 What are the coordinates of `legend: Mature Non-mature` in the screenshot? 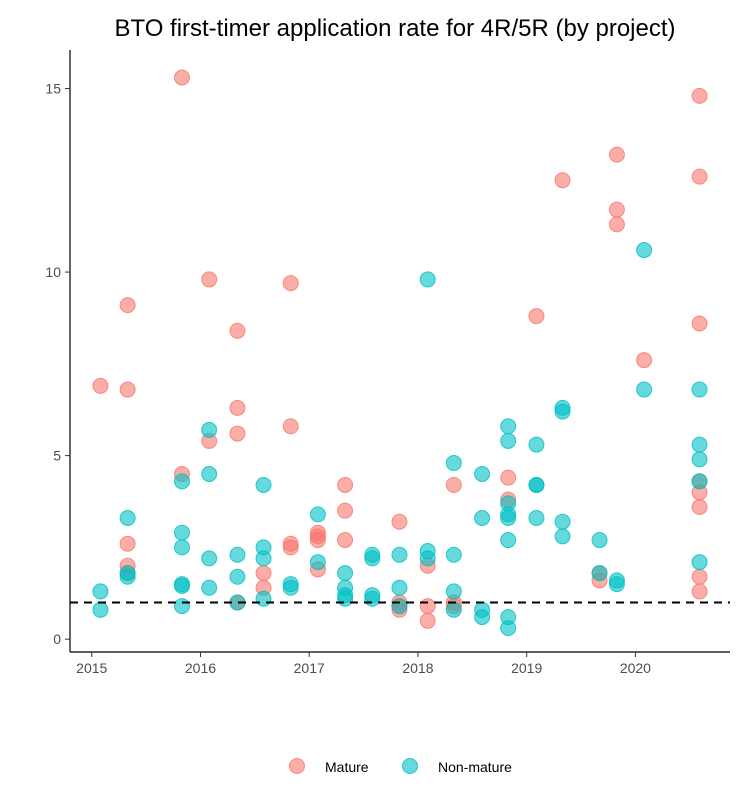 It's located at (400, 766).